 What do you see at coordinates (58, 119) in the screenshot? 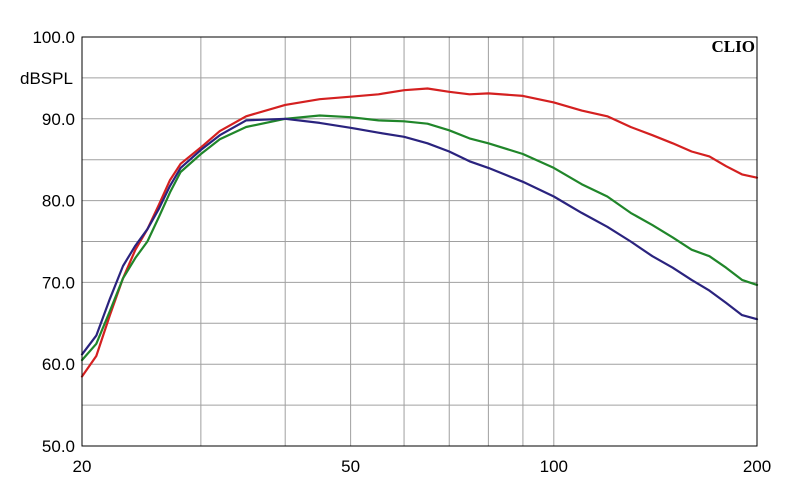
I see `y-tick-label: 90.0` at bounding box center [58, 119].